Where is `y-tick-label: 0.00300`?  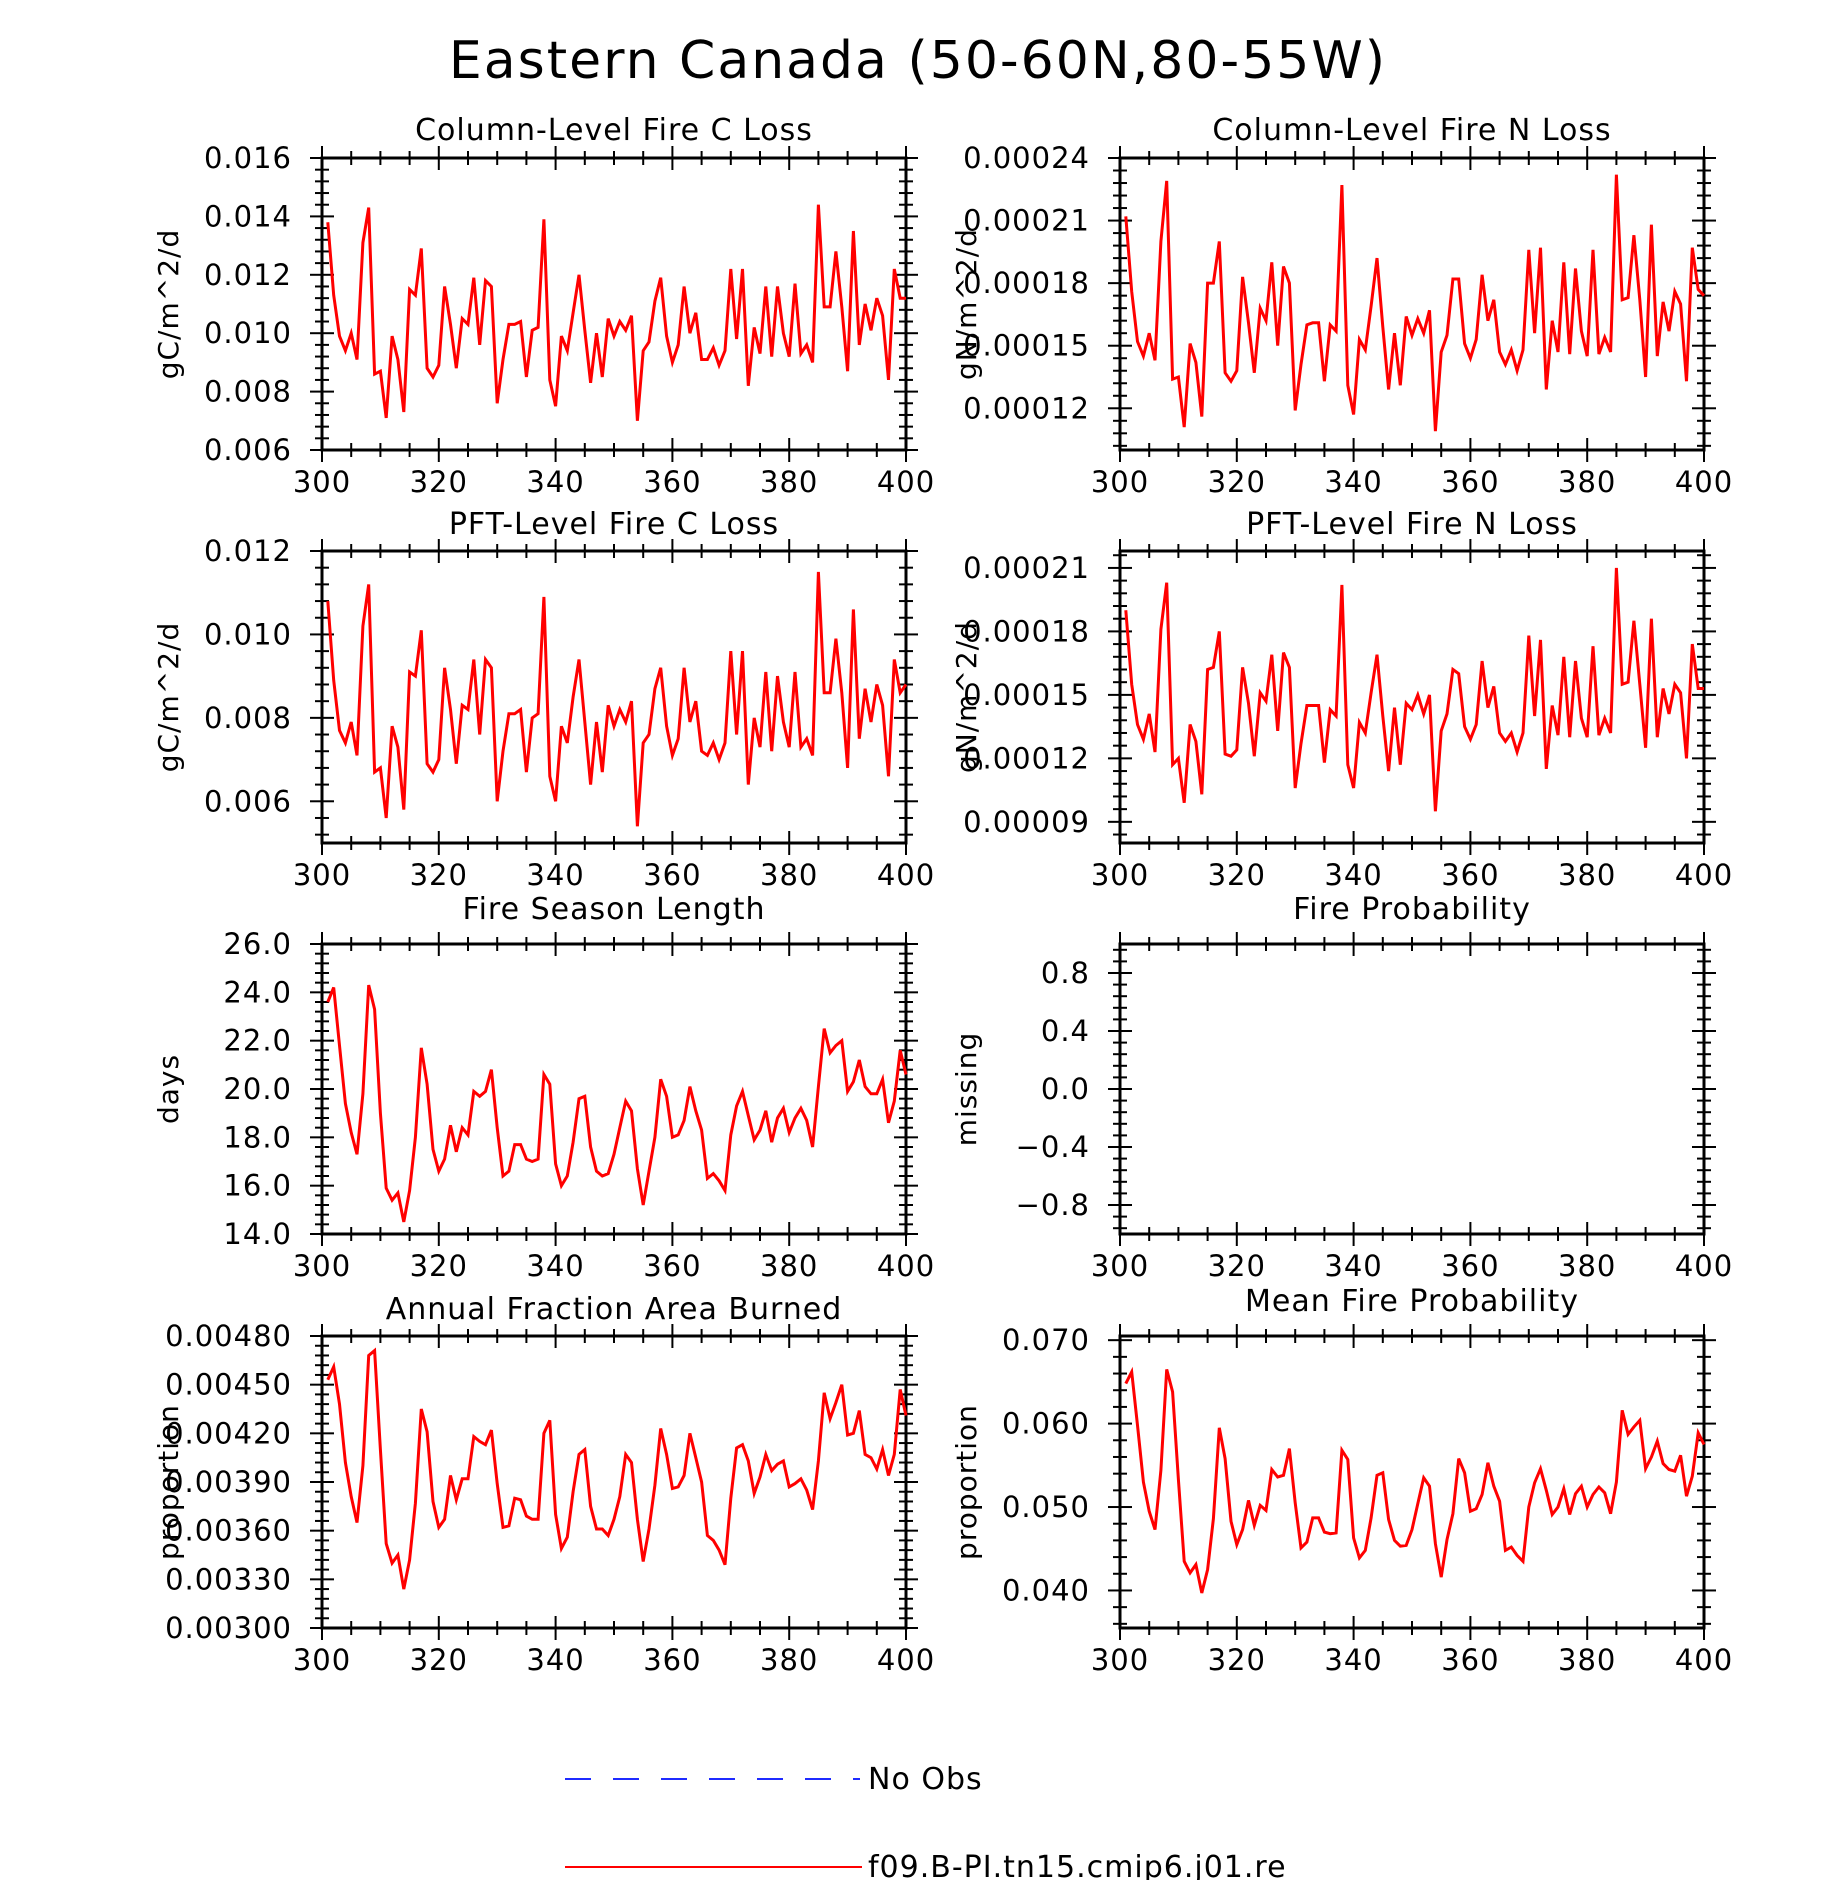
y-tick-label: 0.00300 is located at coordinates (228, 1628).